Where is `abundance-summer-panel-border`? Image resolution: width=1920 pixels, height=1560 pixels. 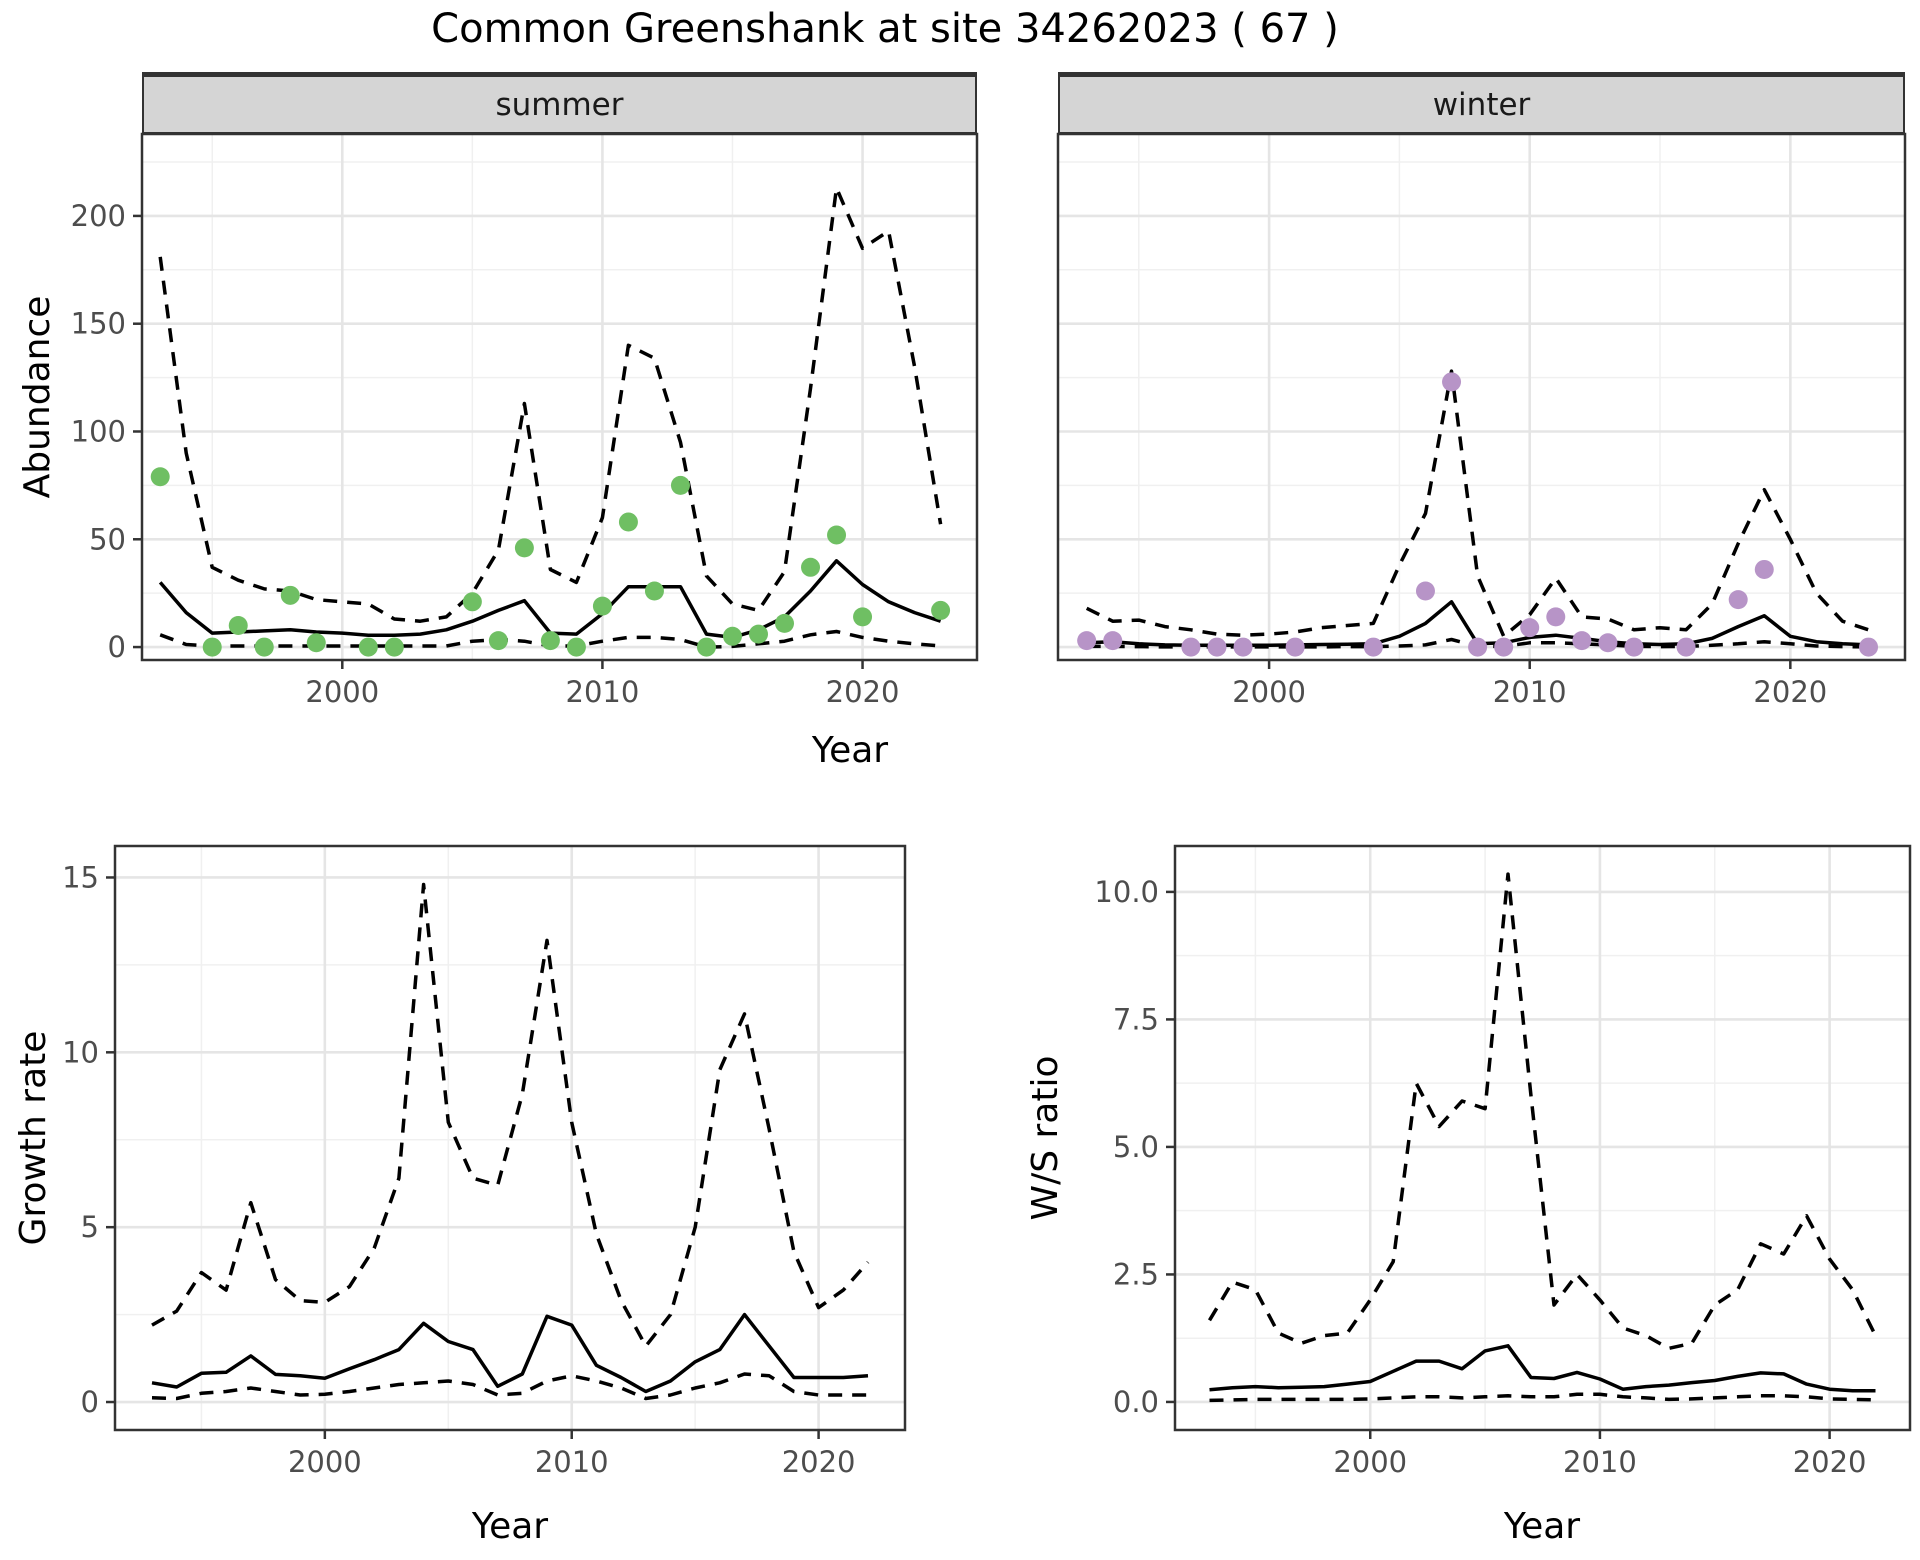
abundance-summer-panel-border is located at coordinates (559, 397).